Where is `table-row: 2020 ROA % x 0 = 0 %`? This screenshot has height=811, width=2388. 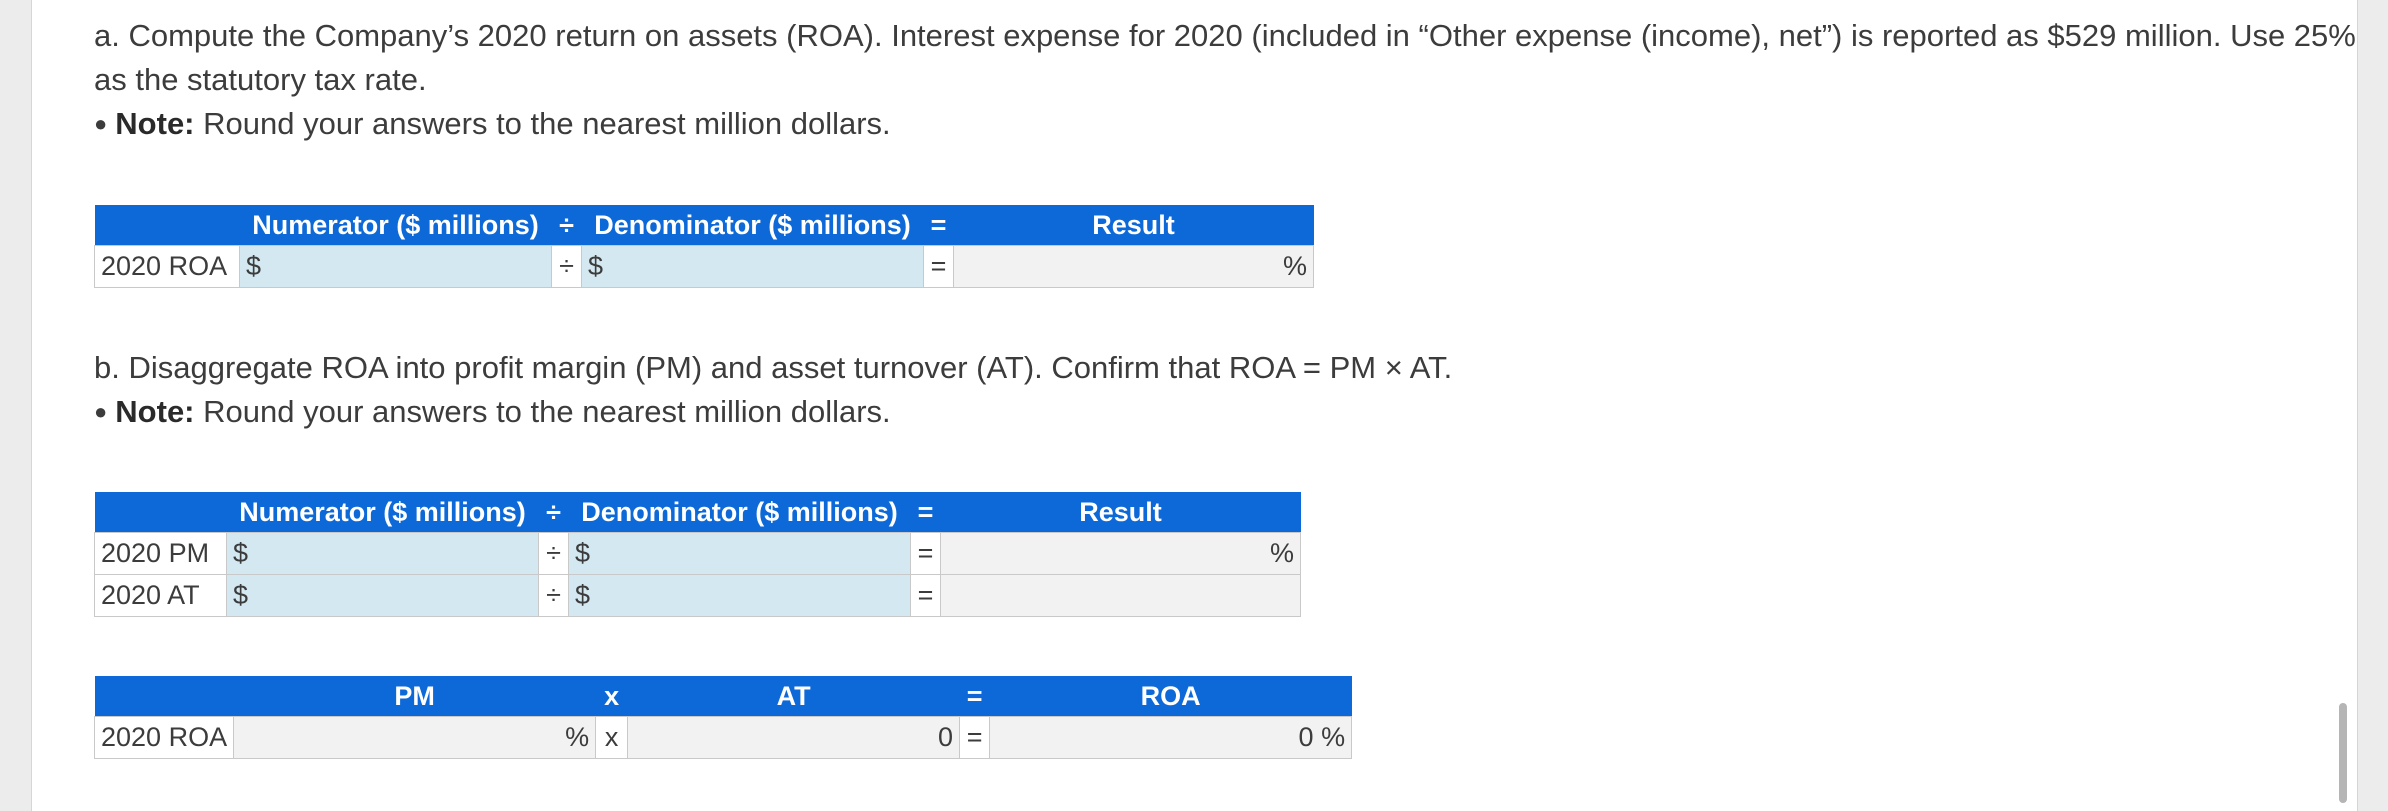
table-row: 2020 ROA % x 0 = 0 % is located at coordinates (723, 737).